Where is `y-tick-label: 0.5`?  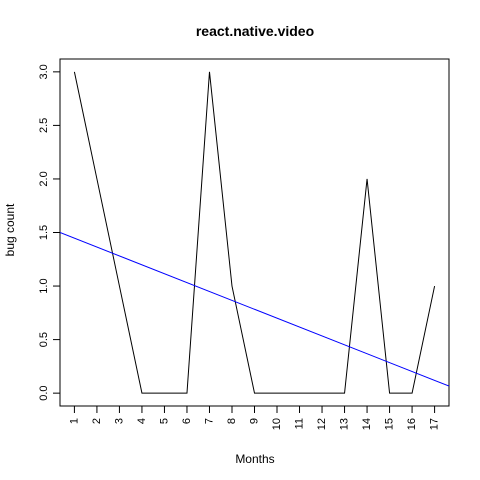 y-tick-label: 0.5 is located at coordinates (44, 339).